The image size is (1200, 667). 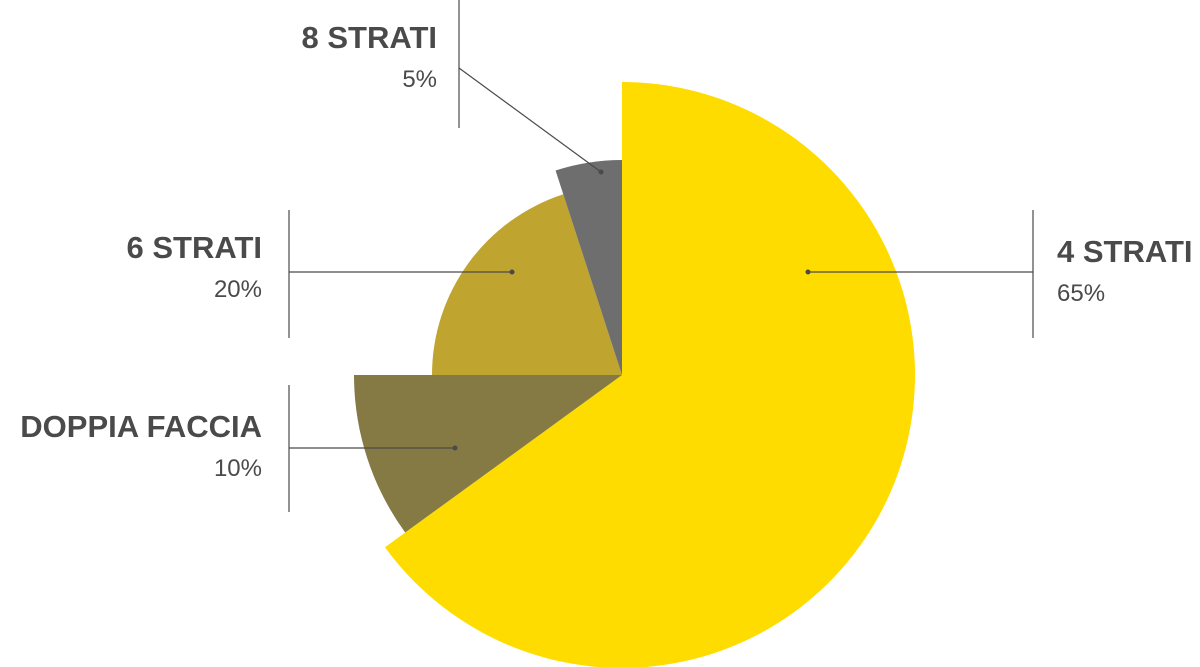 I want to click on leader-line, so click(x=530, y=120).